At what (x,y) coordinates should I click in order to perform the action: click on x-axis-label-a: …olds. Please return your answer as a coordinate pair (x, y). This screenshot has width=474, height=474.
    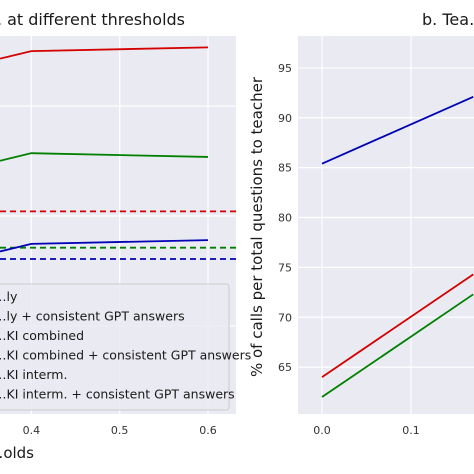
    Looking at the image, I should click on (17, 453).